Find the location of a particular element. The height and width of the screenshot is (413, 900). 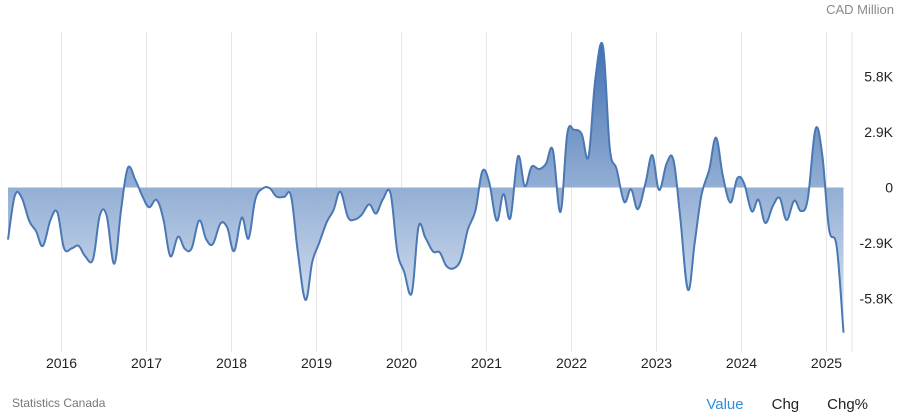

y-tick-label: -5.8K is located at coordinates (877, 299).